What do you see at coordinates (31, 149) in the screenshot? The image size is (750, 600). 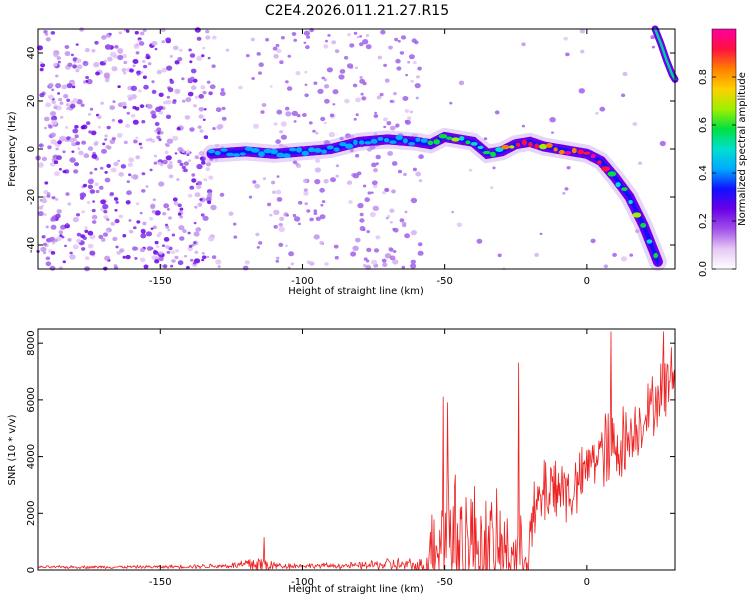 I see `y-tick-label: 0` at bounding box center [31, 149].